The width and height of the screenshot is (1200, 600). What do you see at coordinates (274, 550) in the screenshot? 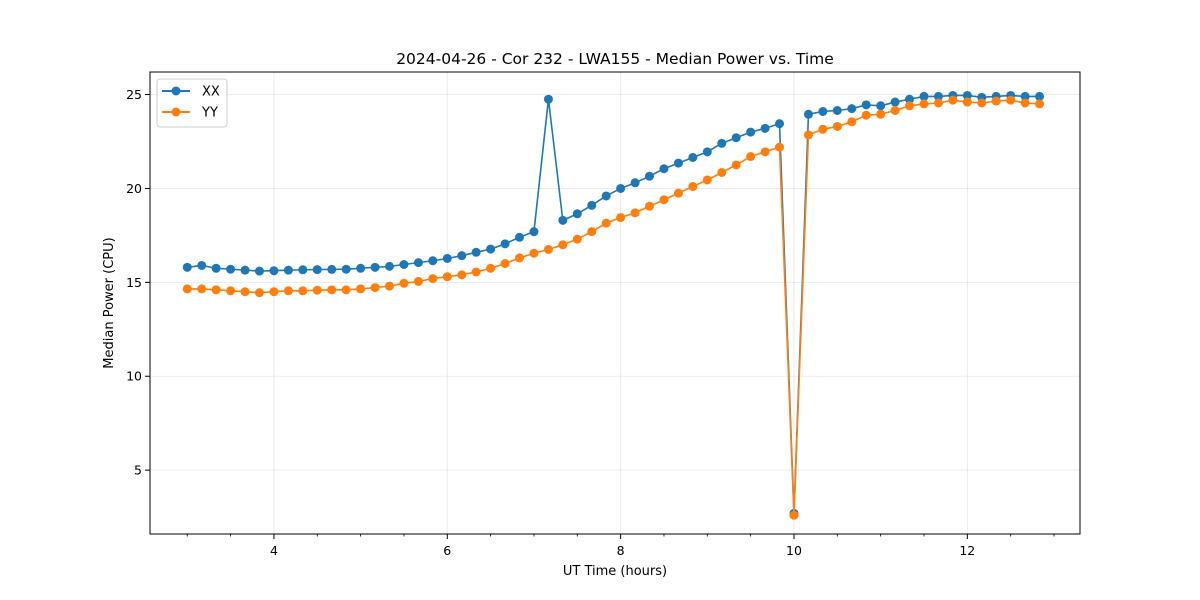
I see `x-tick-label: 4` at bounding box center [274, 550].